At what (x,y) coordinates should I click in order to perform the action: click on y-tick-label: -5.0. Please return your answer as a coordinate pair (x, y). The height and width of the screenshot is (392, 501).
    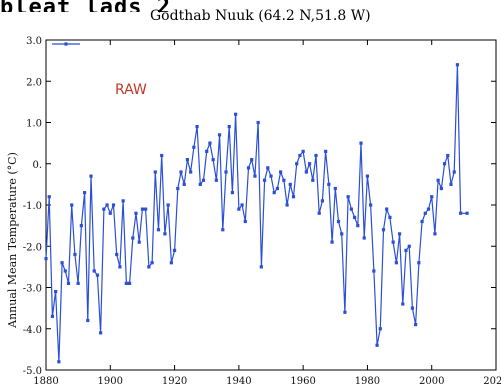
    Looking at the image, I should click on (32, 371).